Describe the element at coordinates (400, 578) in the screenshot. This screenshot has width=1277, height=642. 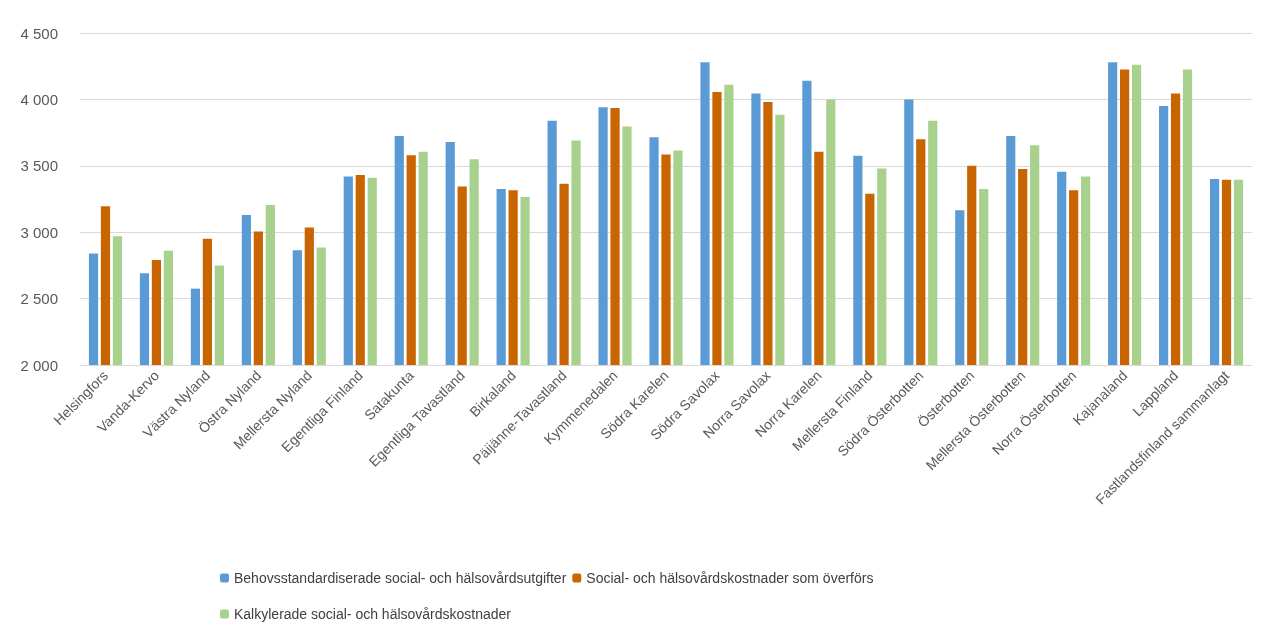
I see `legend-label: Behovsstandardiserade social- och hälsovårdsutgifter` at that location.